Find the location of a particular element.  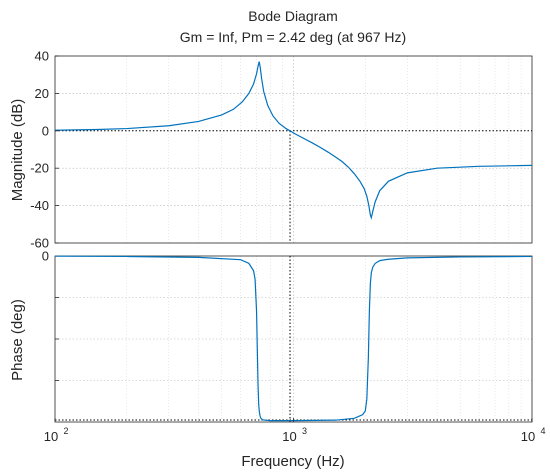

magnitude-y-ticks: 40 20 0 -20 -40 -60 is located at coordinates (44, 150).